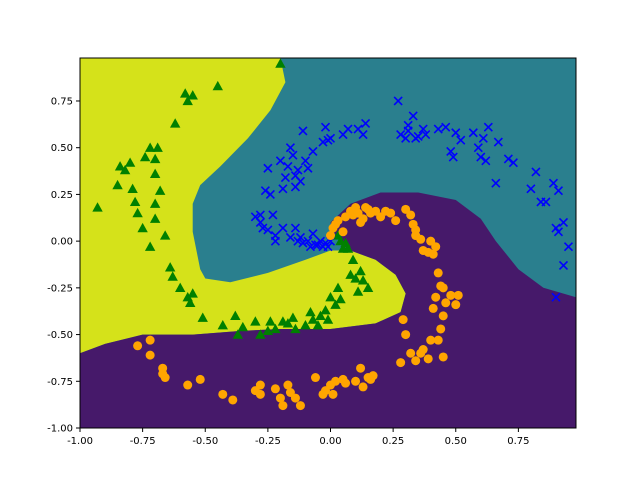  I want to click on x-tick-label: -1.00, so click(80, 441).